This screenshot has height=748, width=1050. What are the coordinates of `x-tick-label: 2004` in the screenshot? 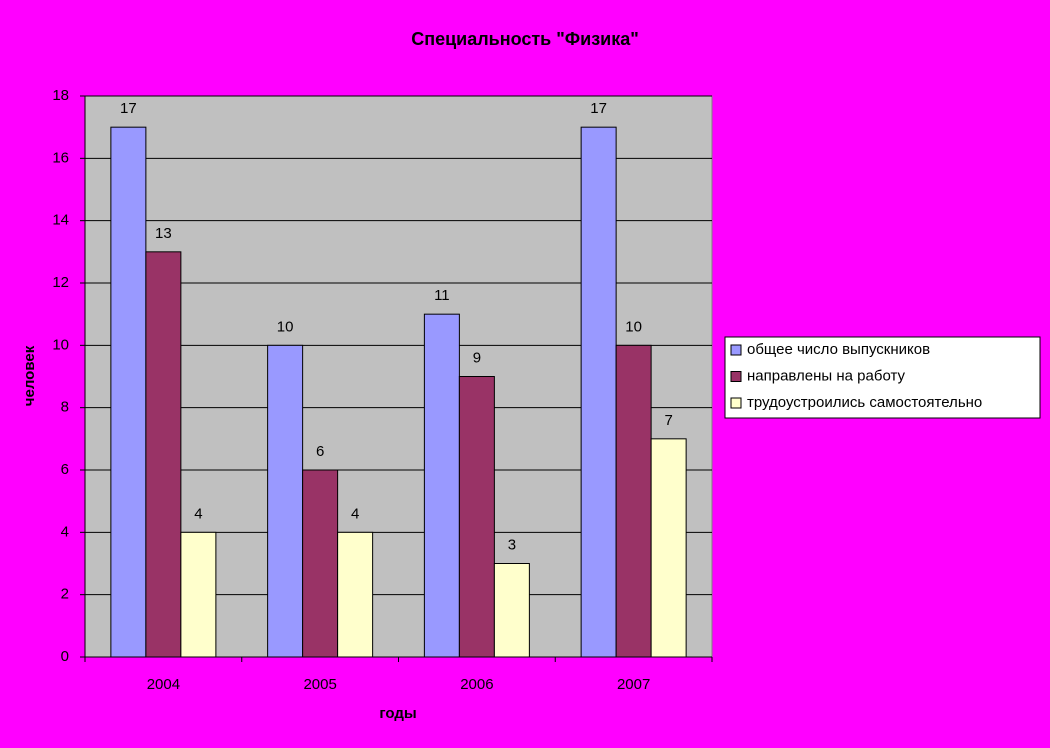 It's located at (163, 684).